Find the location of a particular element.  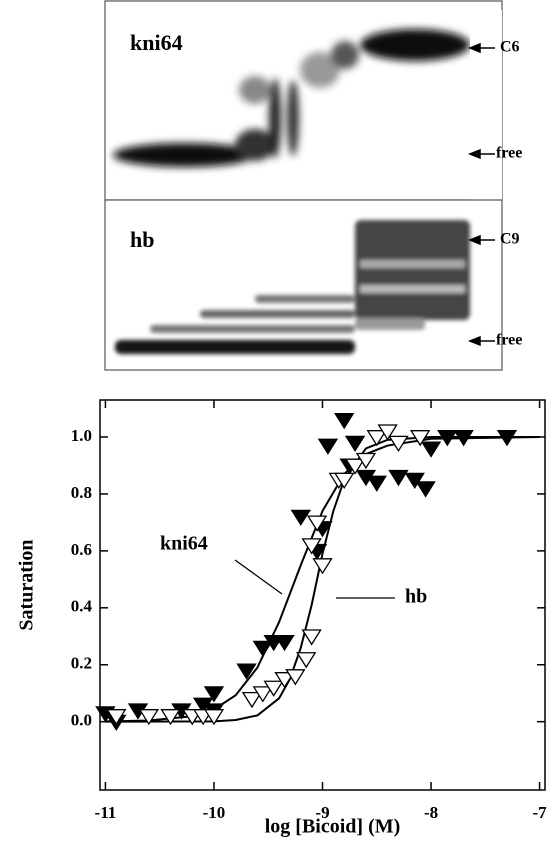

x-tick-label: -7 is located at coordinates (539, 812).